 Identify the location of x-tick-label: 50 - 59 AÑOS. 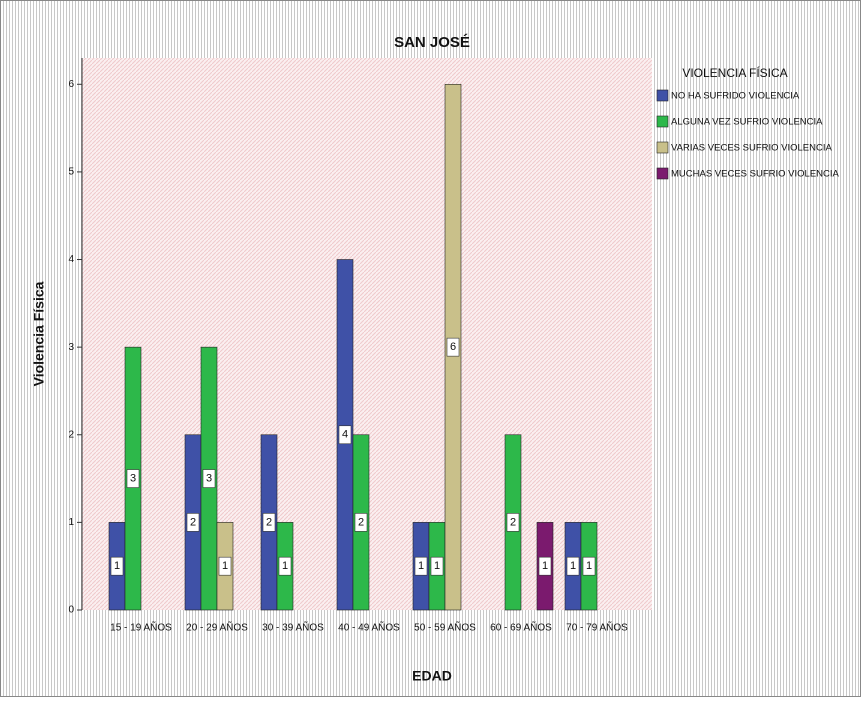
(445, 627).